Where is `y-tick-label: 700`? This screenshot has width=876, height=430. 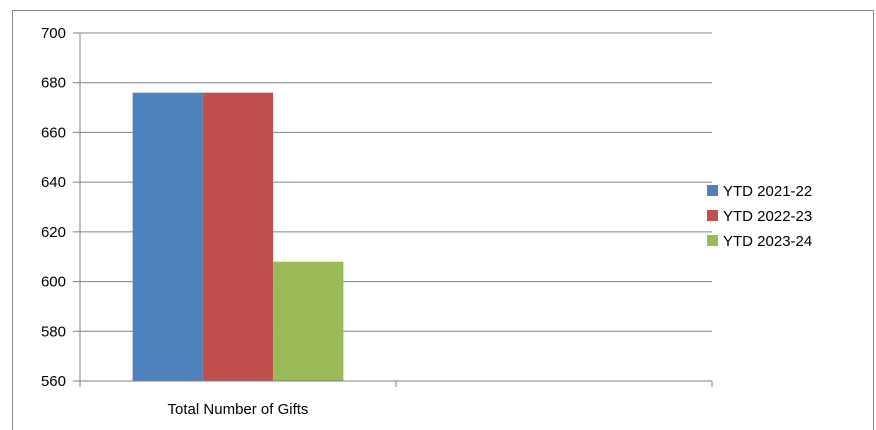
y-tick-label: 700 is located at coordinates (53, 33).